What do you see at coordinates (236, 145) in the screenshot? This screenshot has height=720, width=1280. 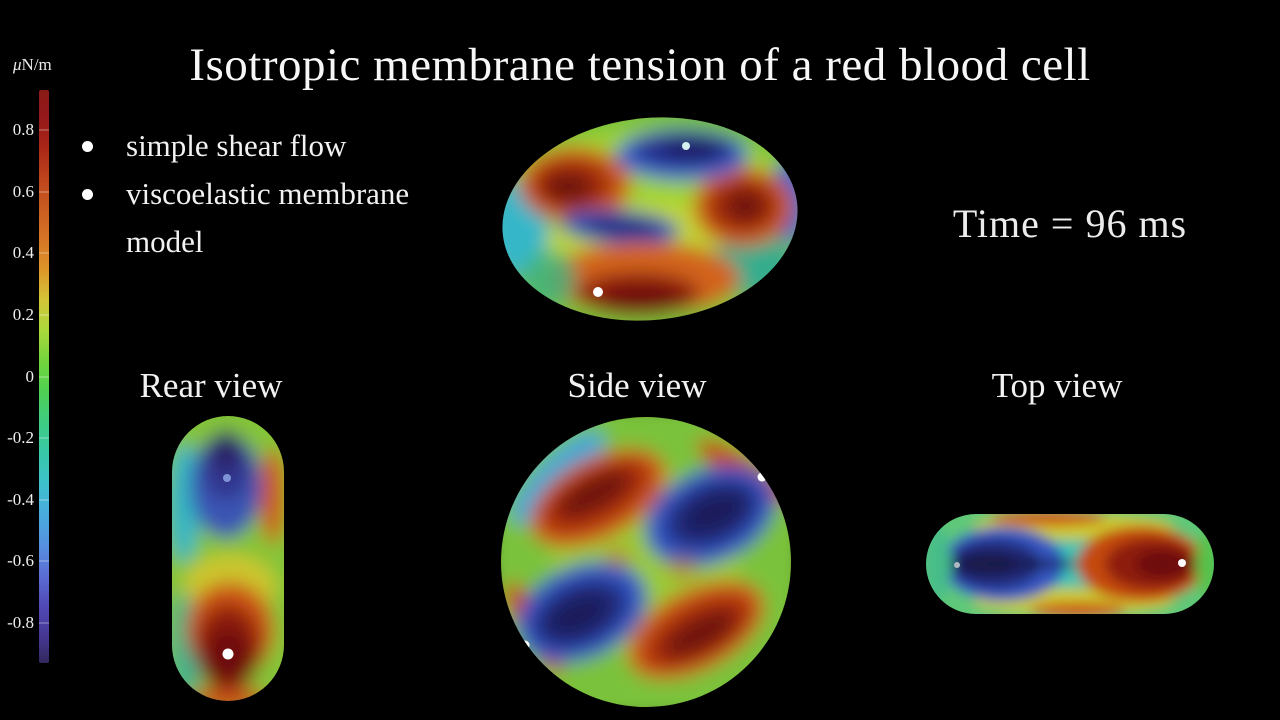 I see `note-text: simple shear flow` at bounding box center [236, 145].